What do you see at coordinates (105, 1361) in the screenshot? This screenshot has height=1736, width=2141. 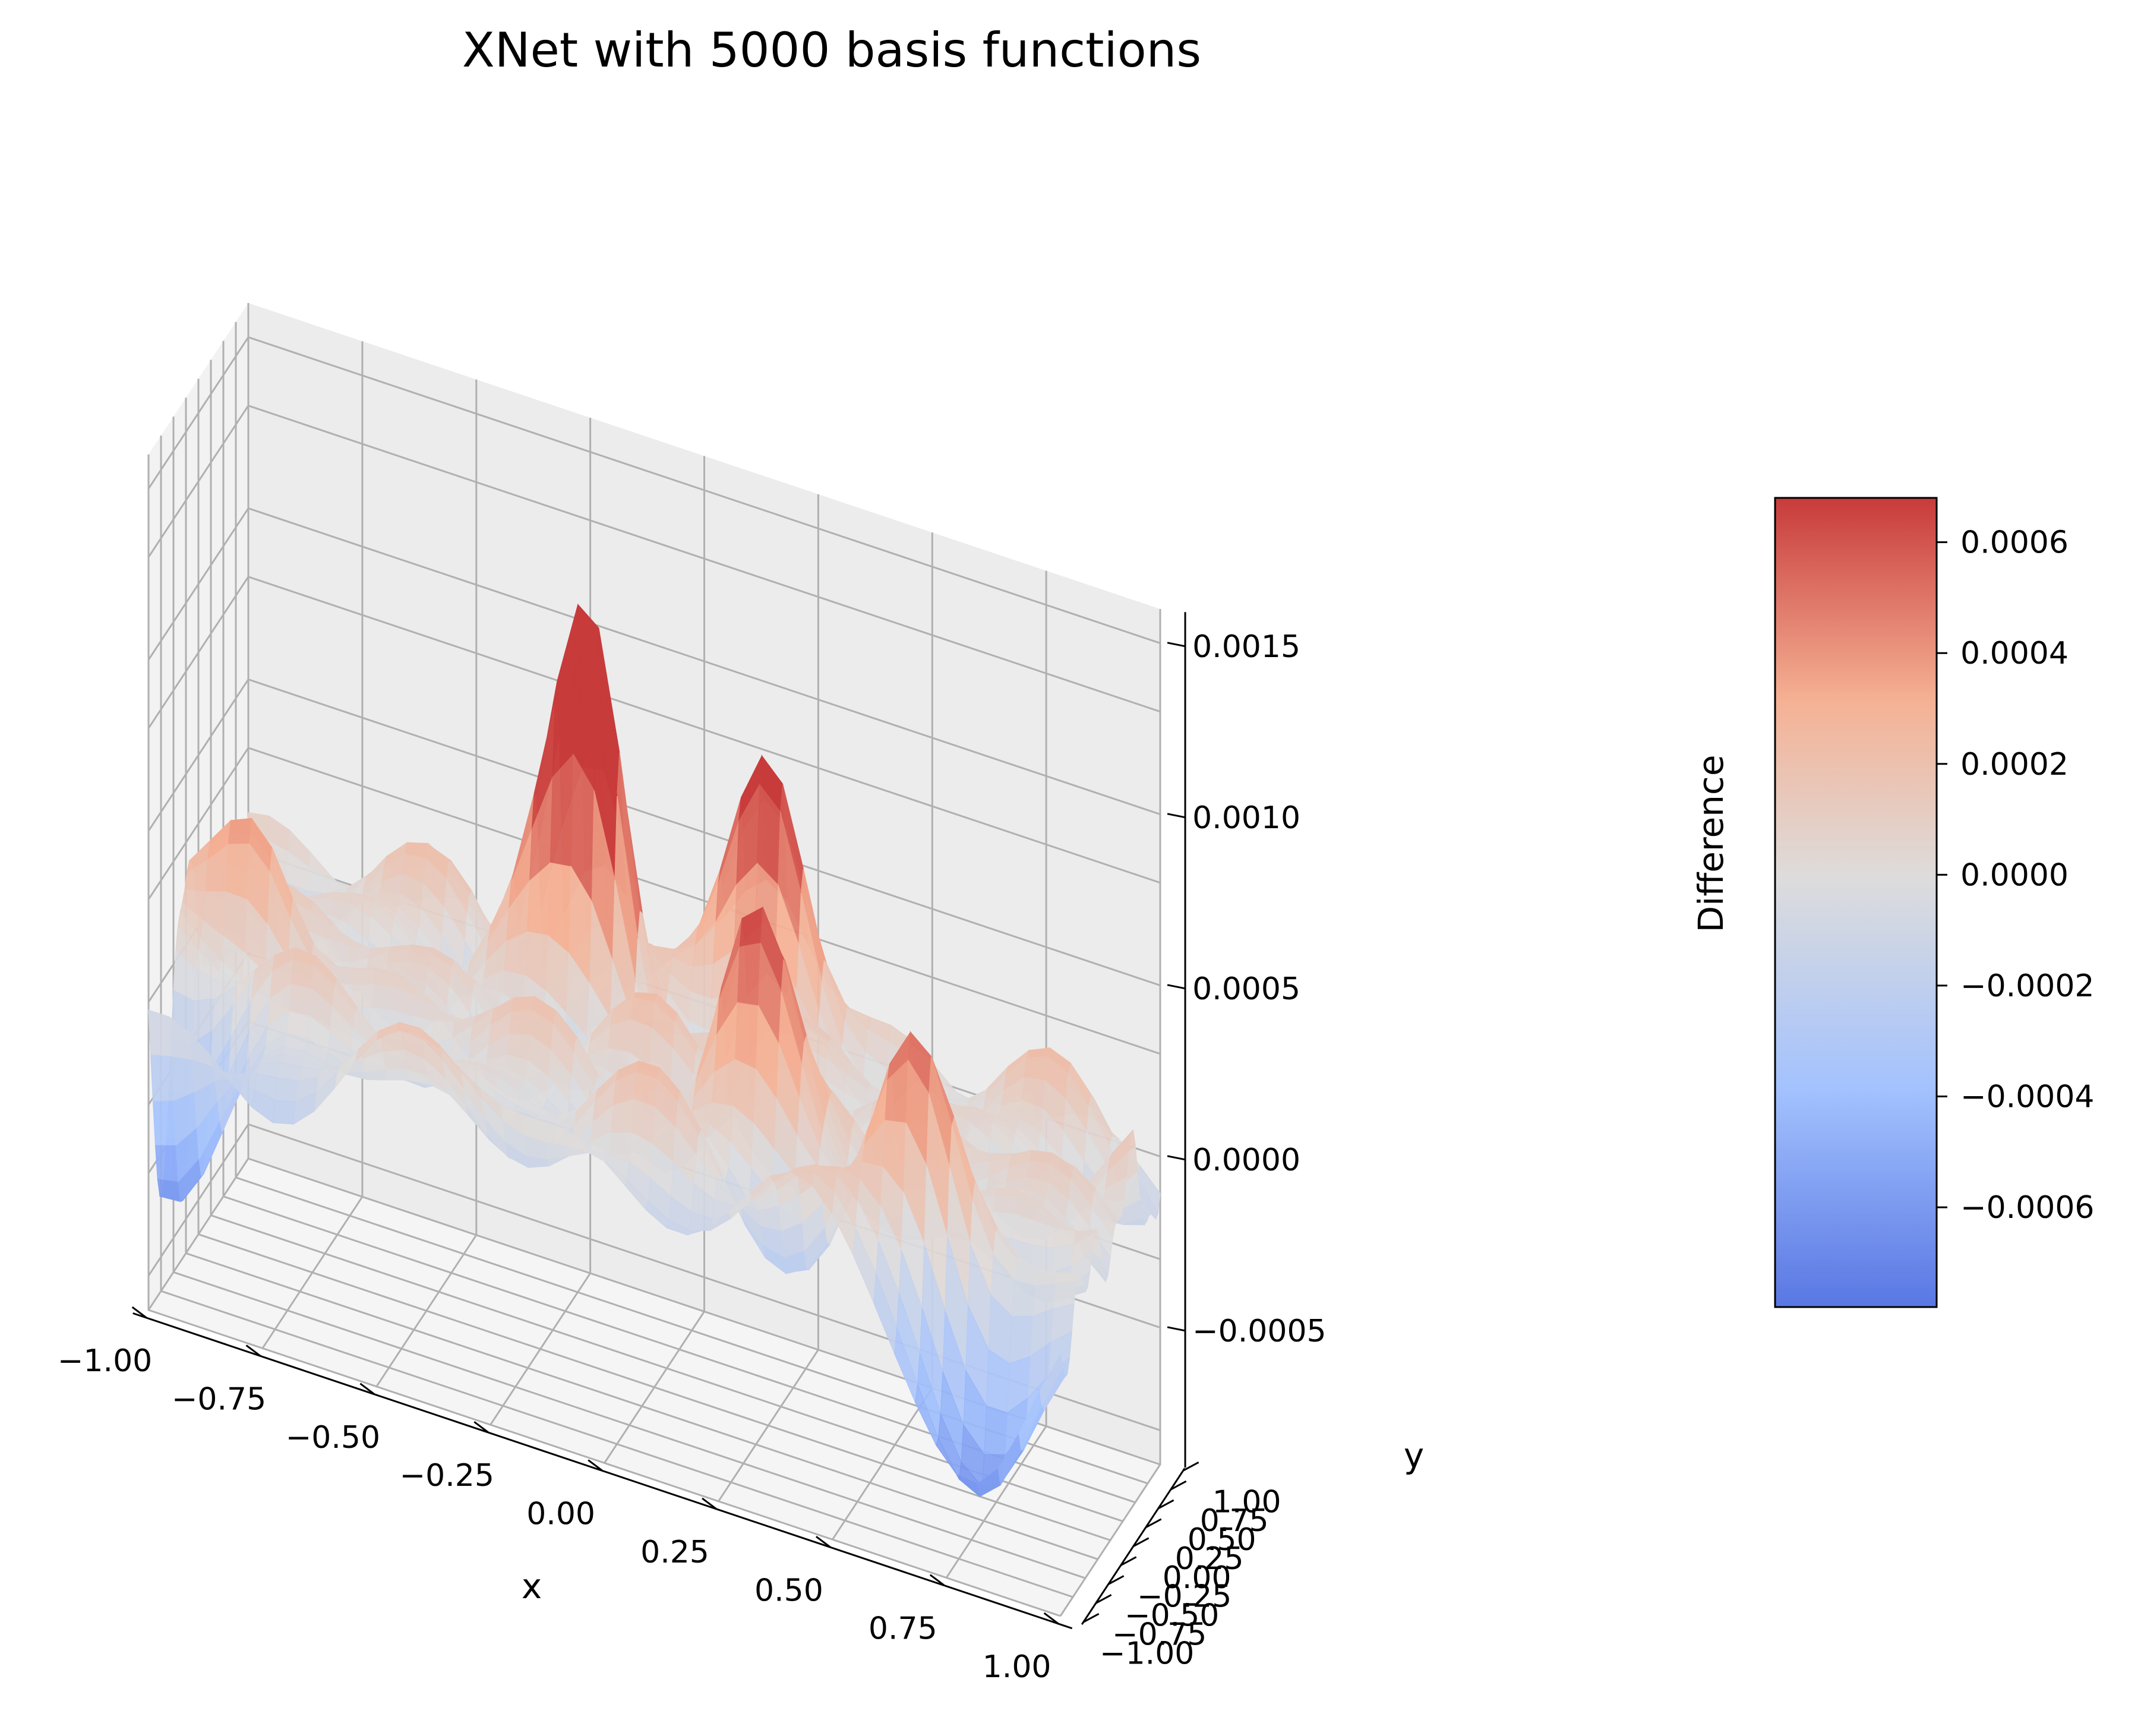 I see `x-tick-label: −1.00` at bounding box center [105, 1361].